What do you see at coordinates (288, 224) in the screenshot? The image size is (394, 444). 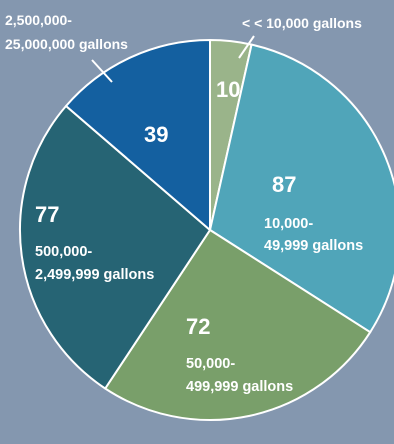 I see `category-label-87-line1: 10,000-` at bounding box center [288, 224].